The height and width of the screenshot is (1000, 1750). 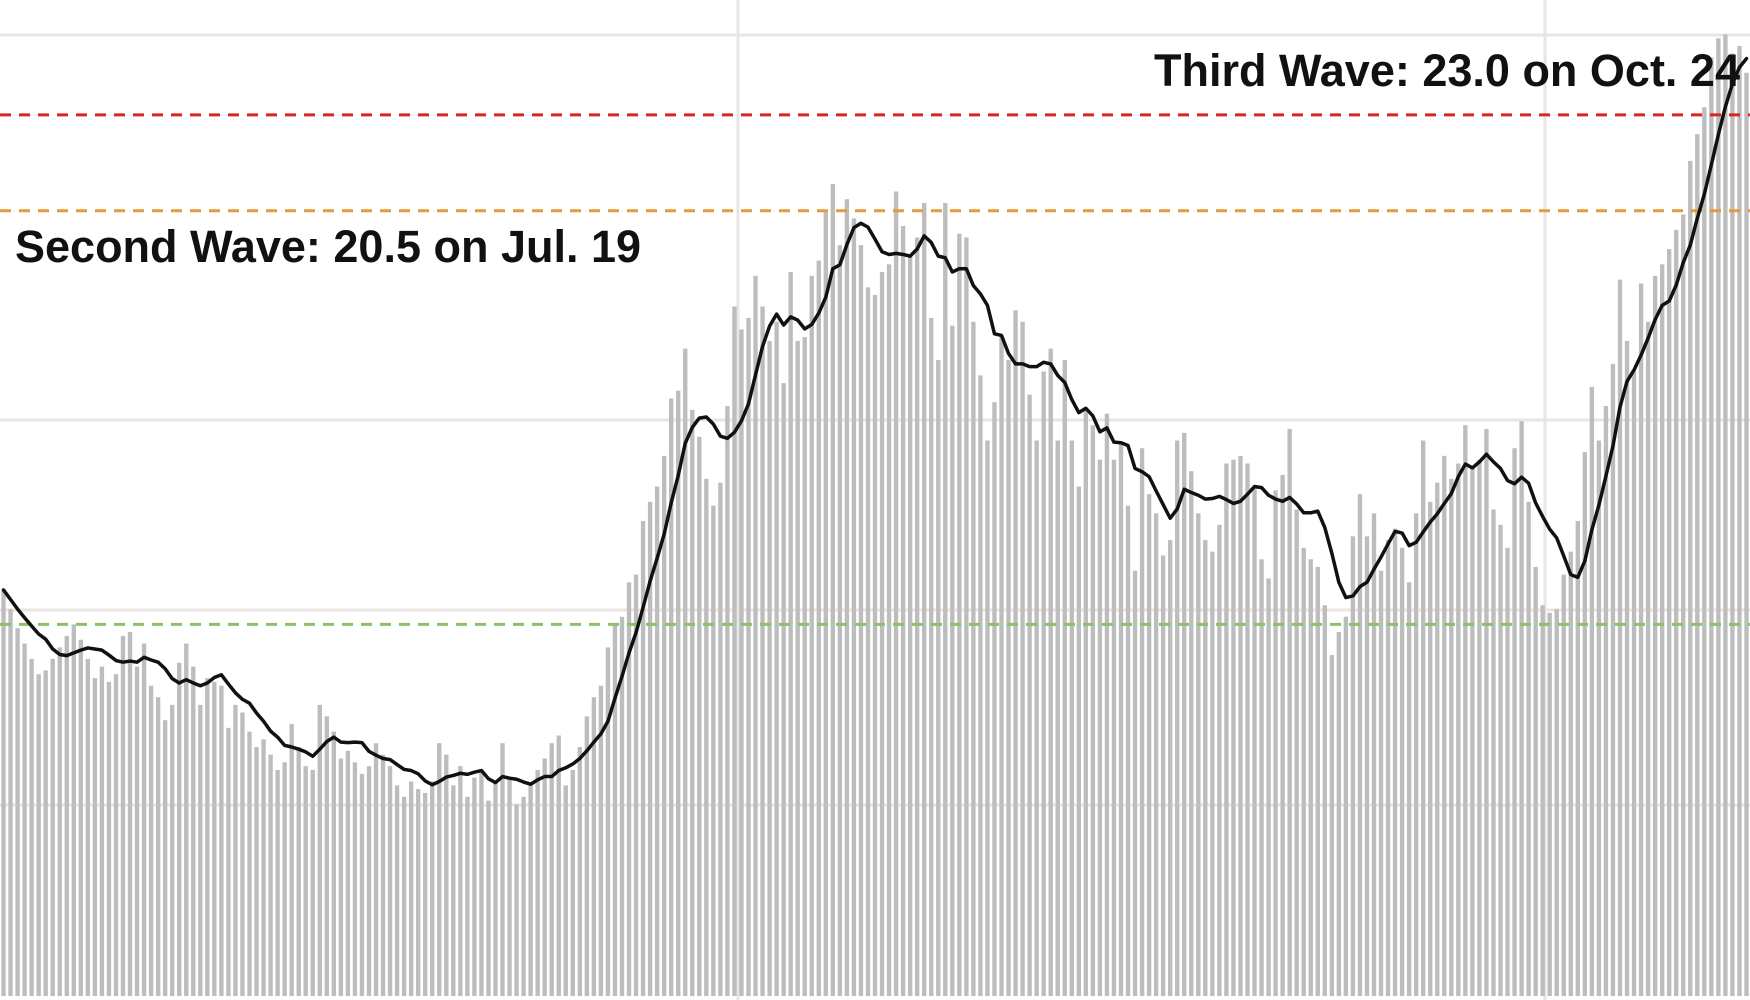 What do you see at coordinates (328, 246) in the screenshot?
I see `second-wave-label: Second Wave: 20.5 on Jul. 19` at bounding box center [328, 246].